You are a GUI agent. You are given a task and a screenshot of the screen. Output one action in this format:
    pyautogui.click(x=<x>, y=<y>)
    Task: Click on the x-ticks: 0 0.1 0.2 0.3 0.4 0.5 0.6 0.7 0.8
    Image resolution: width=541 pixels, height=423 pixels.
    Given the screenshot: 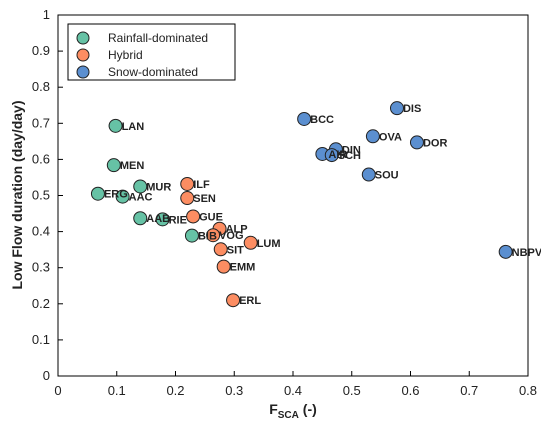 What is the action you would take?
    pyautogui.click(x=295, y=384)
    